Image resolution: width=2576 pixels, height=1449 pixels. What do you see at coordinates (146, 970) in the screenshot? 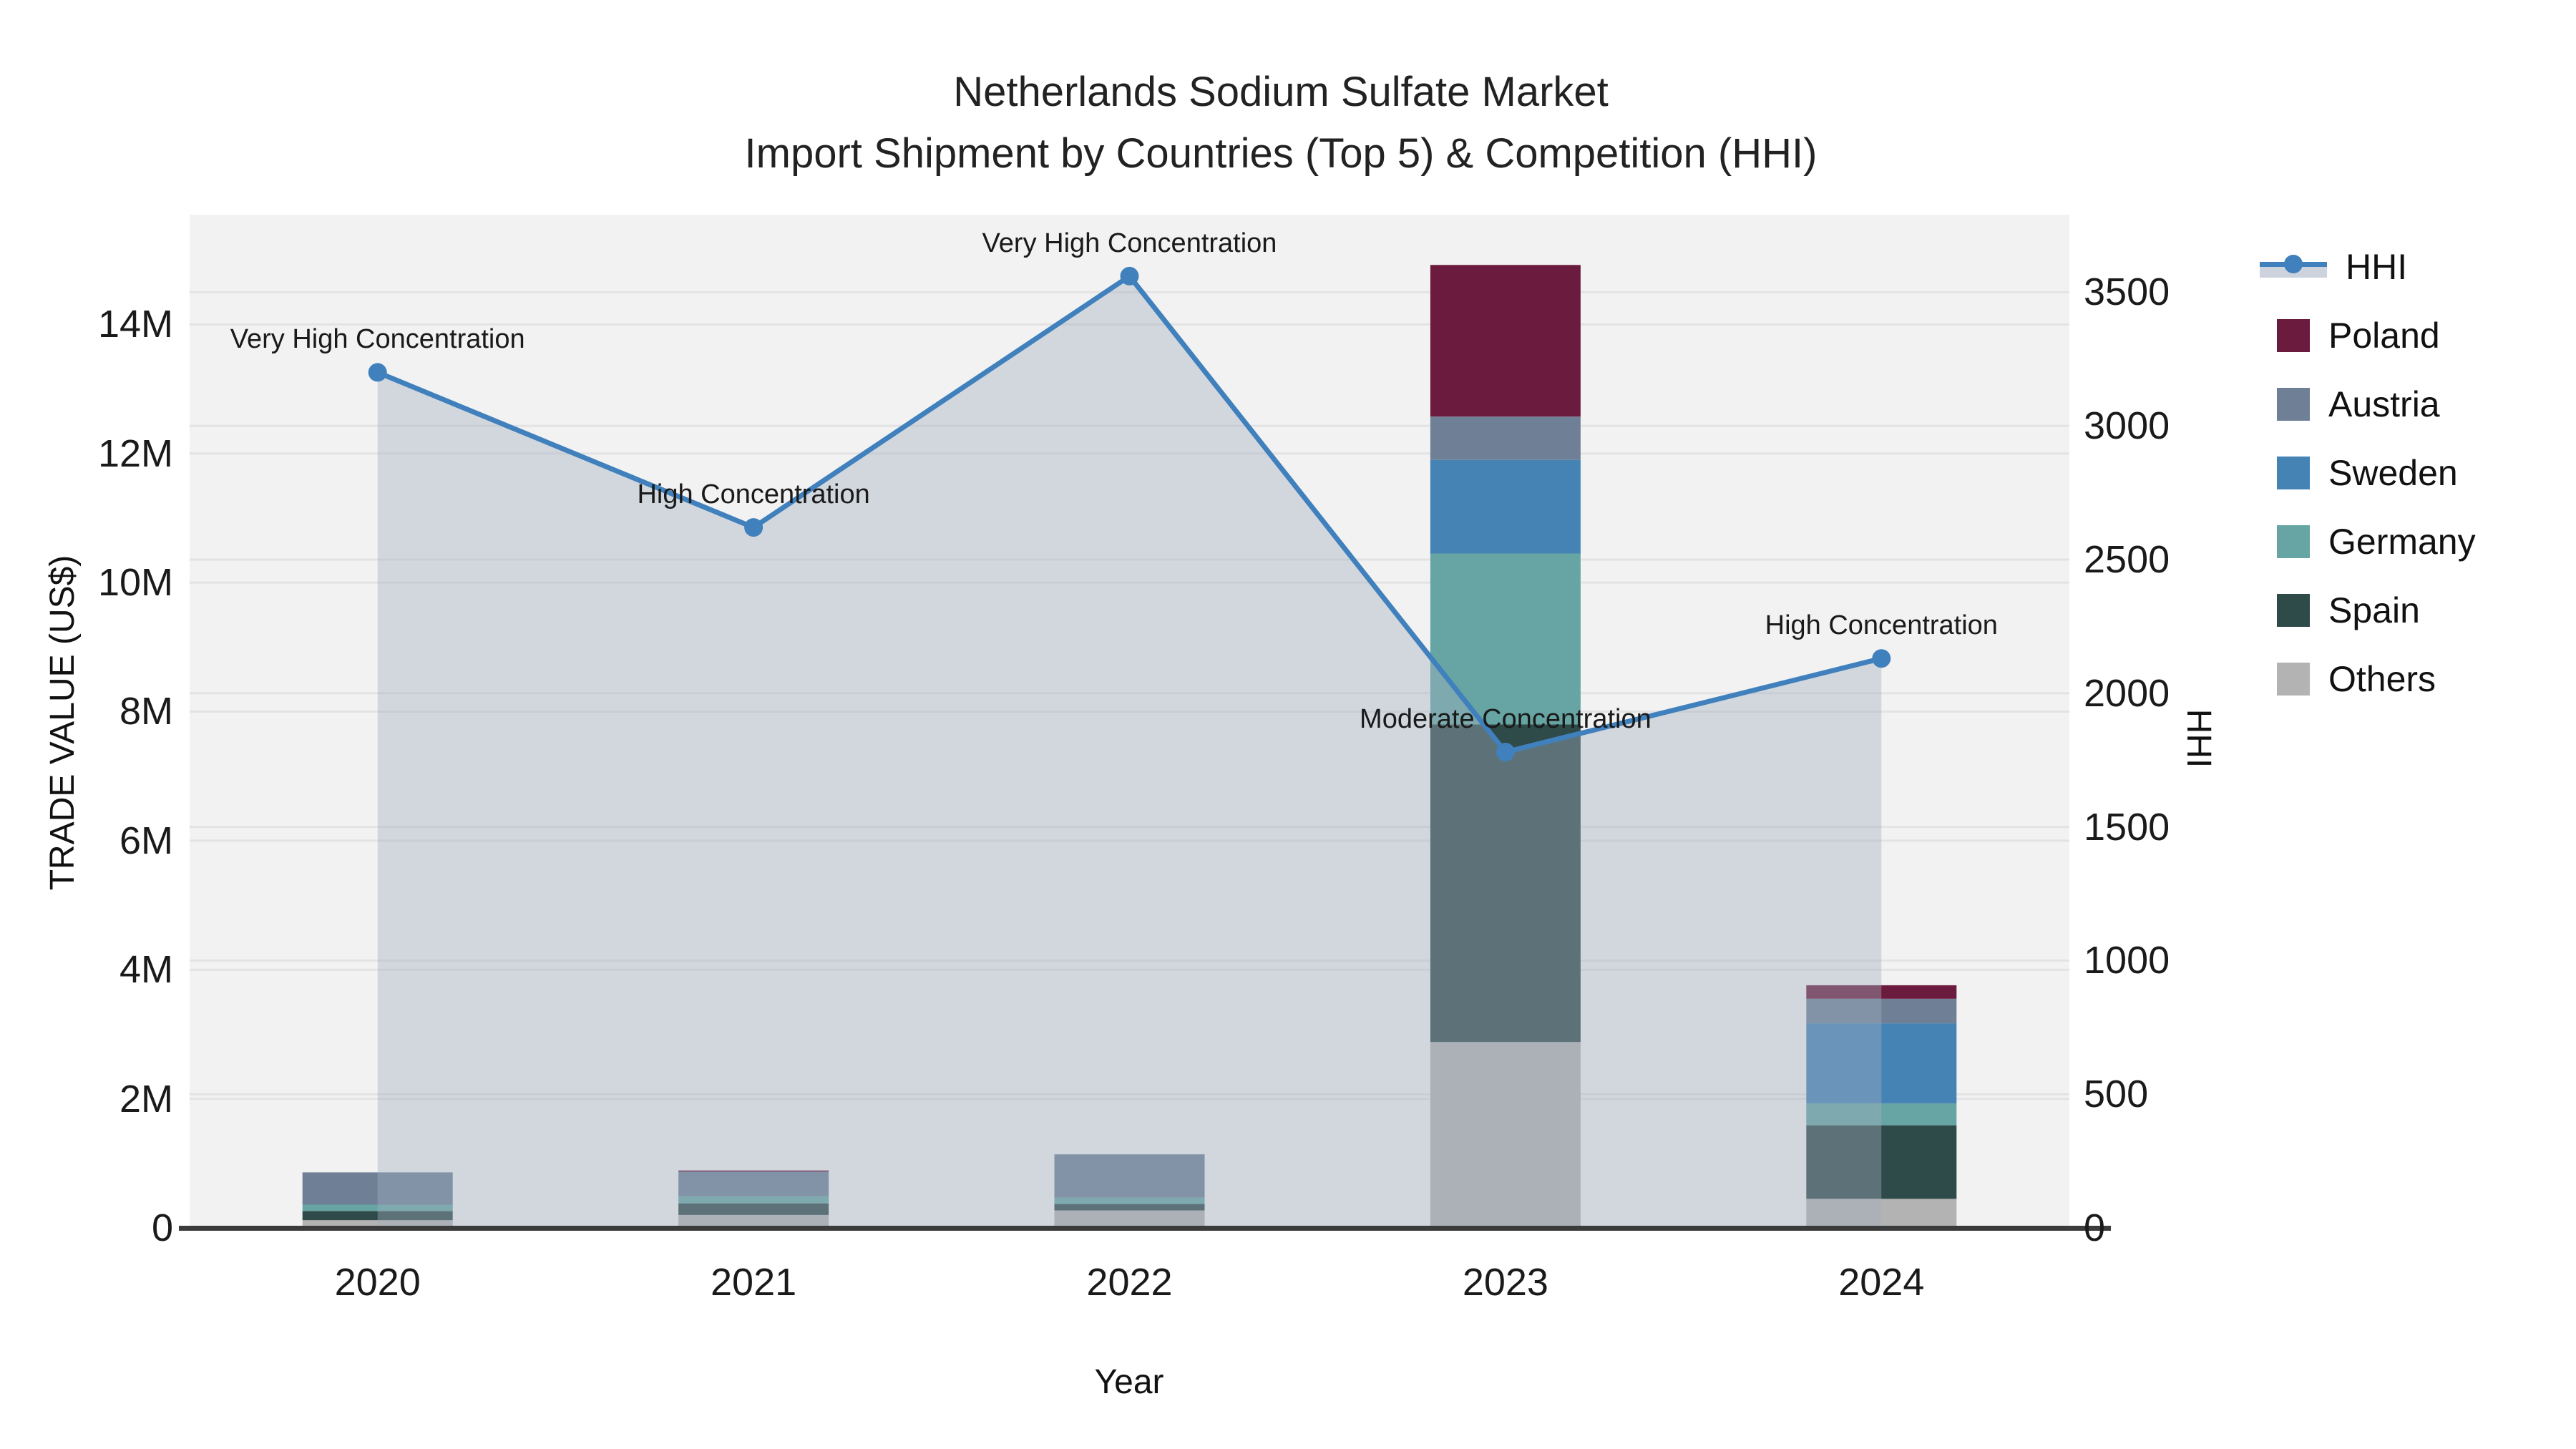
I see `y-left-tick-4M: 4M` at bounding box center [146, 970].